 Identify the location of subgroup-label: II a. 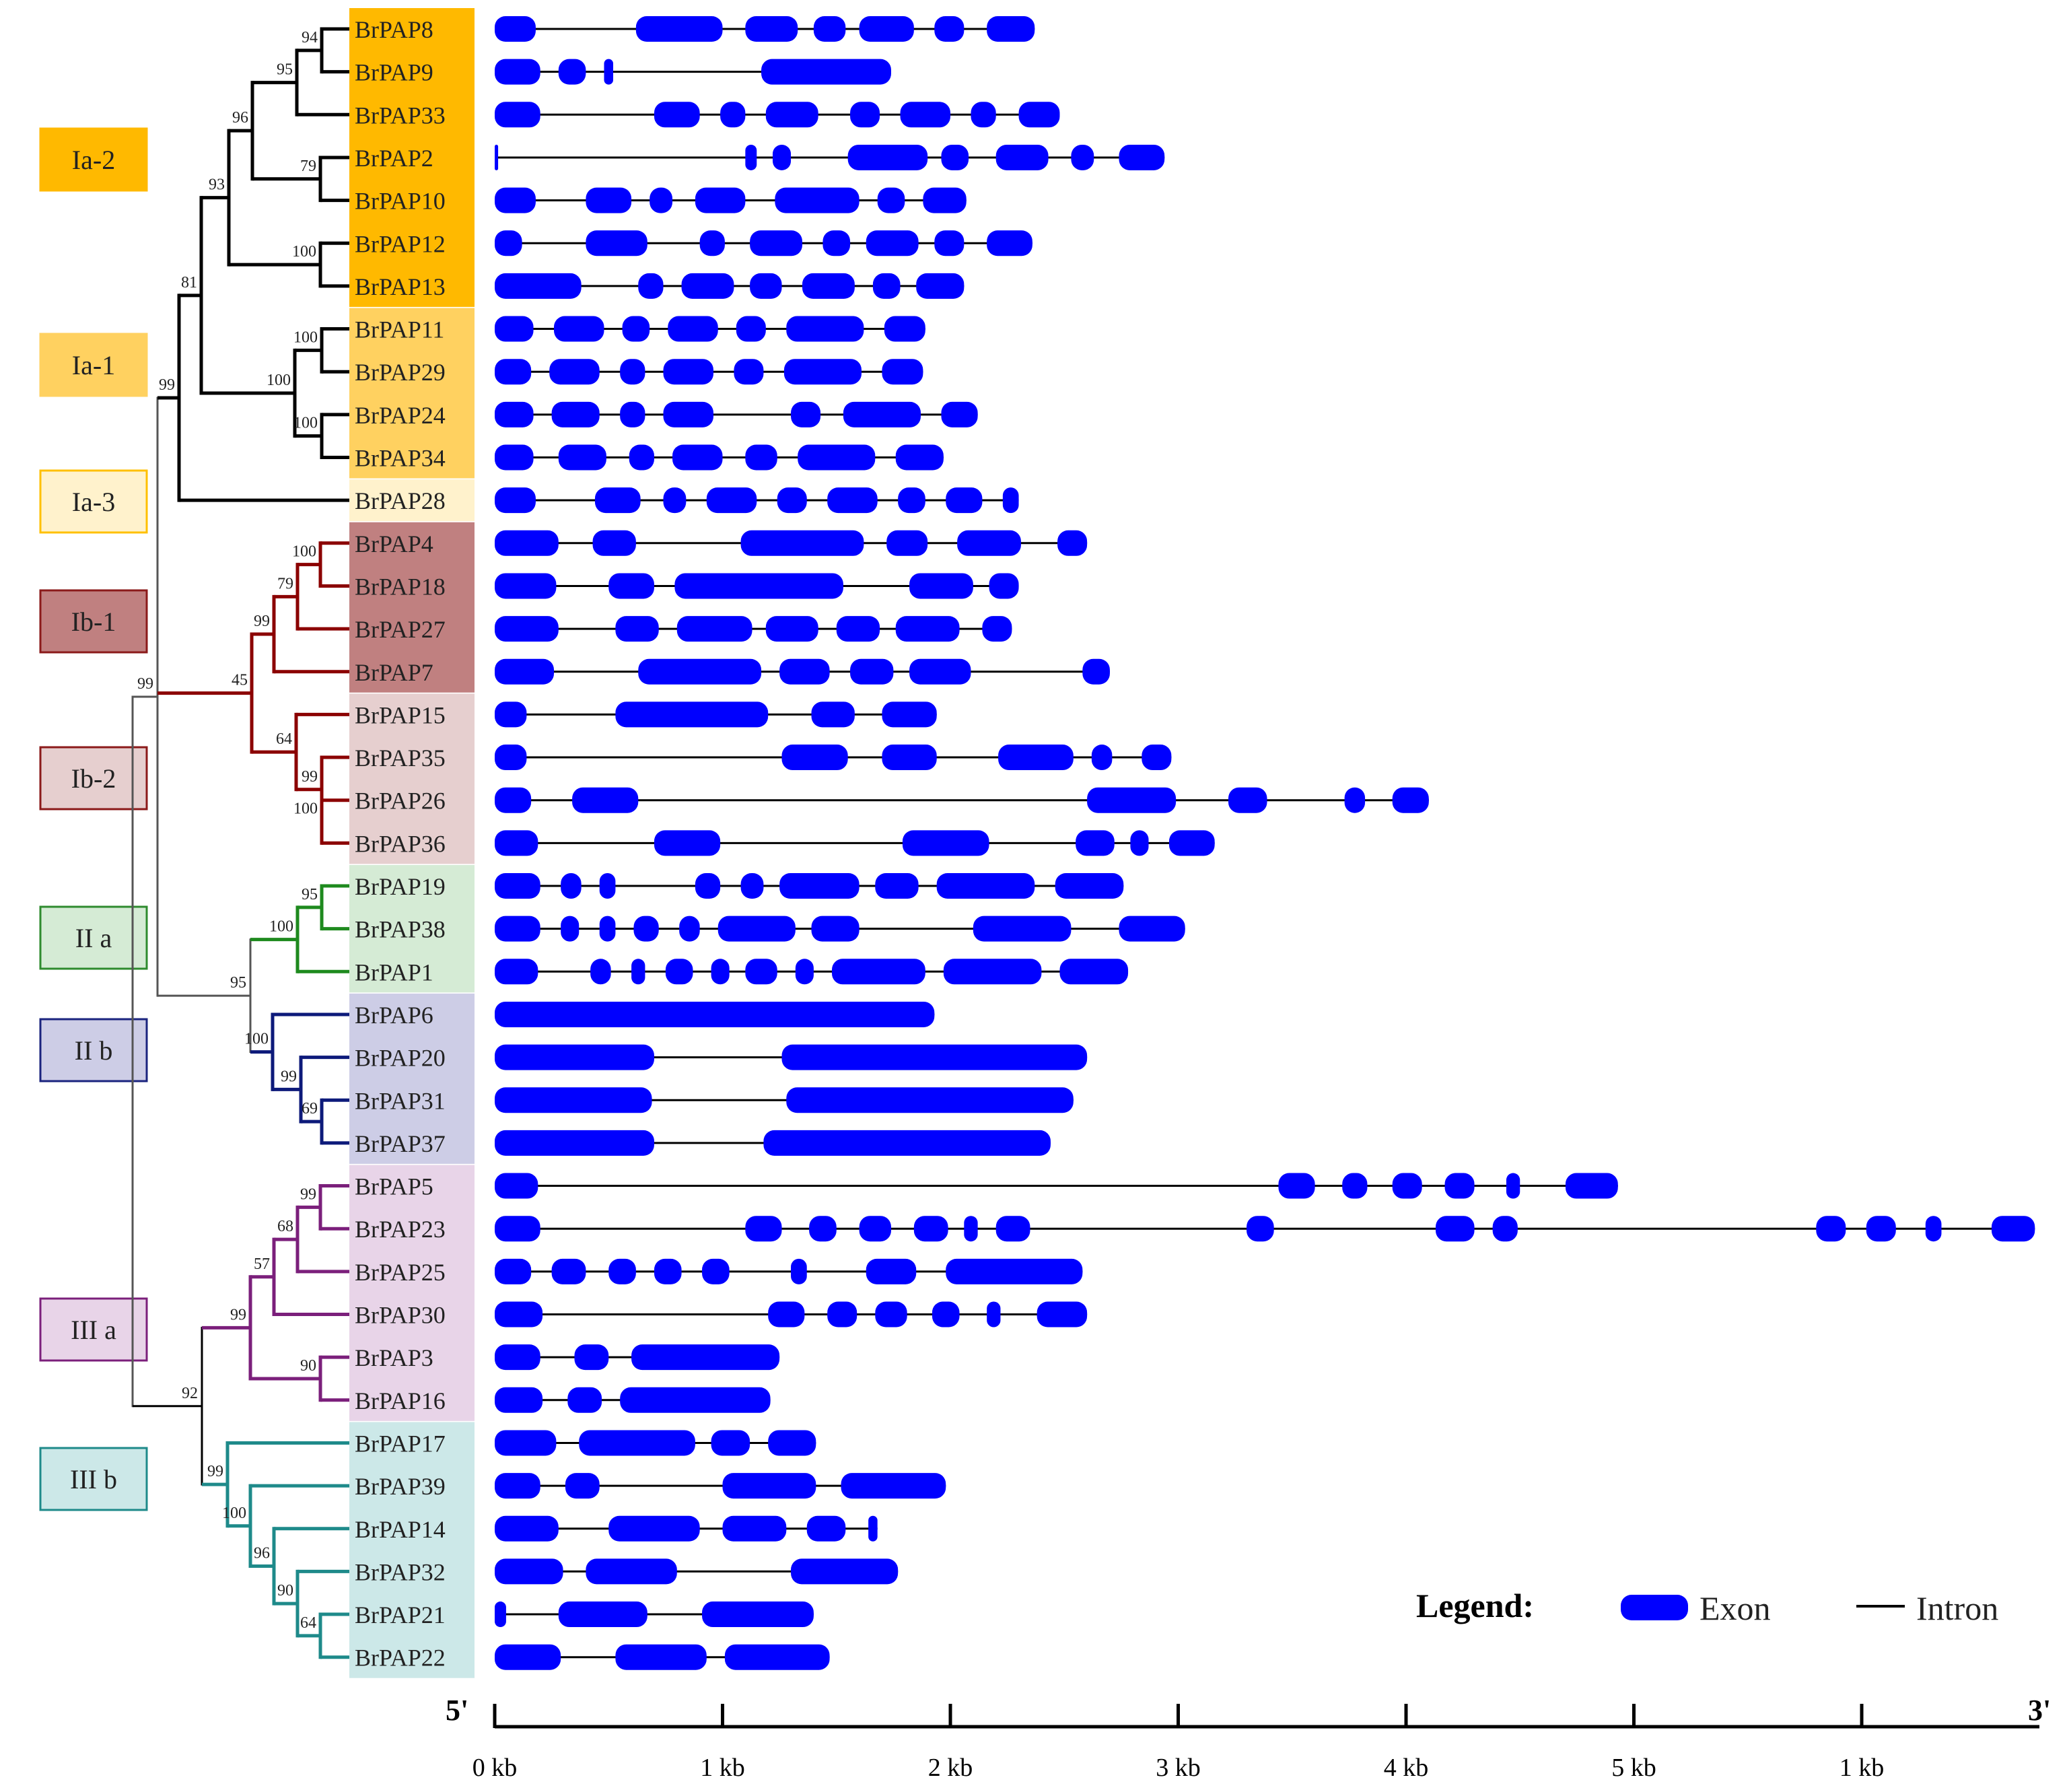
(93, 938).